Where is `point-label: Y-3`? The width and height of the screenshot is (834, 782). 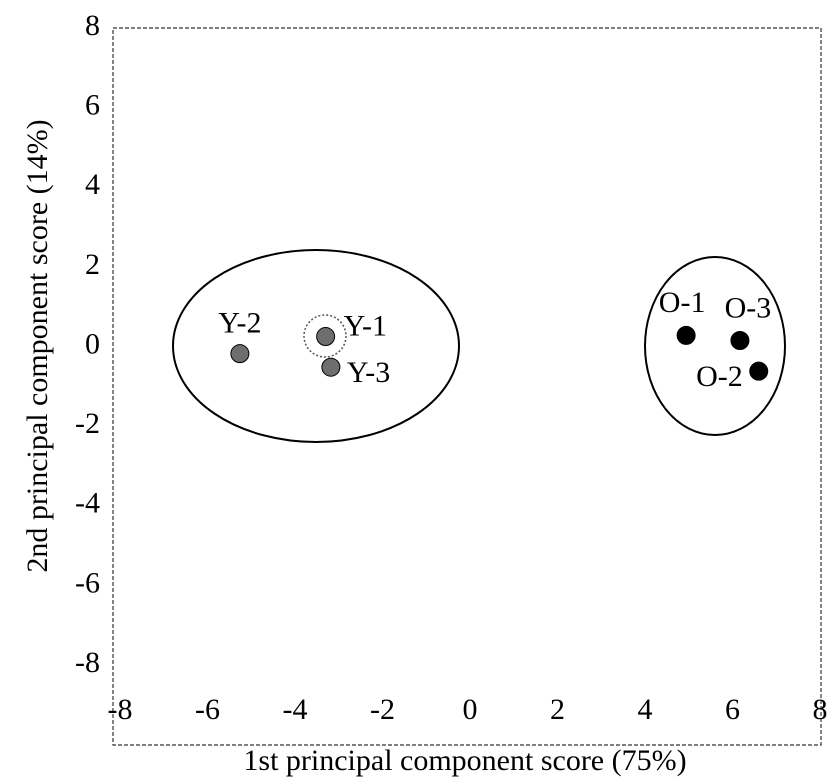 point-label: Y-3 is located at coordinates (368, 372).